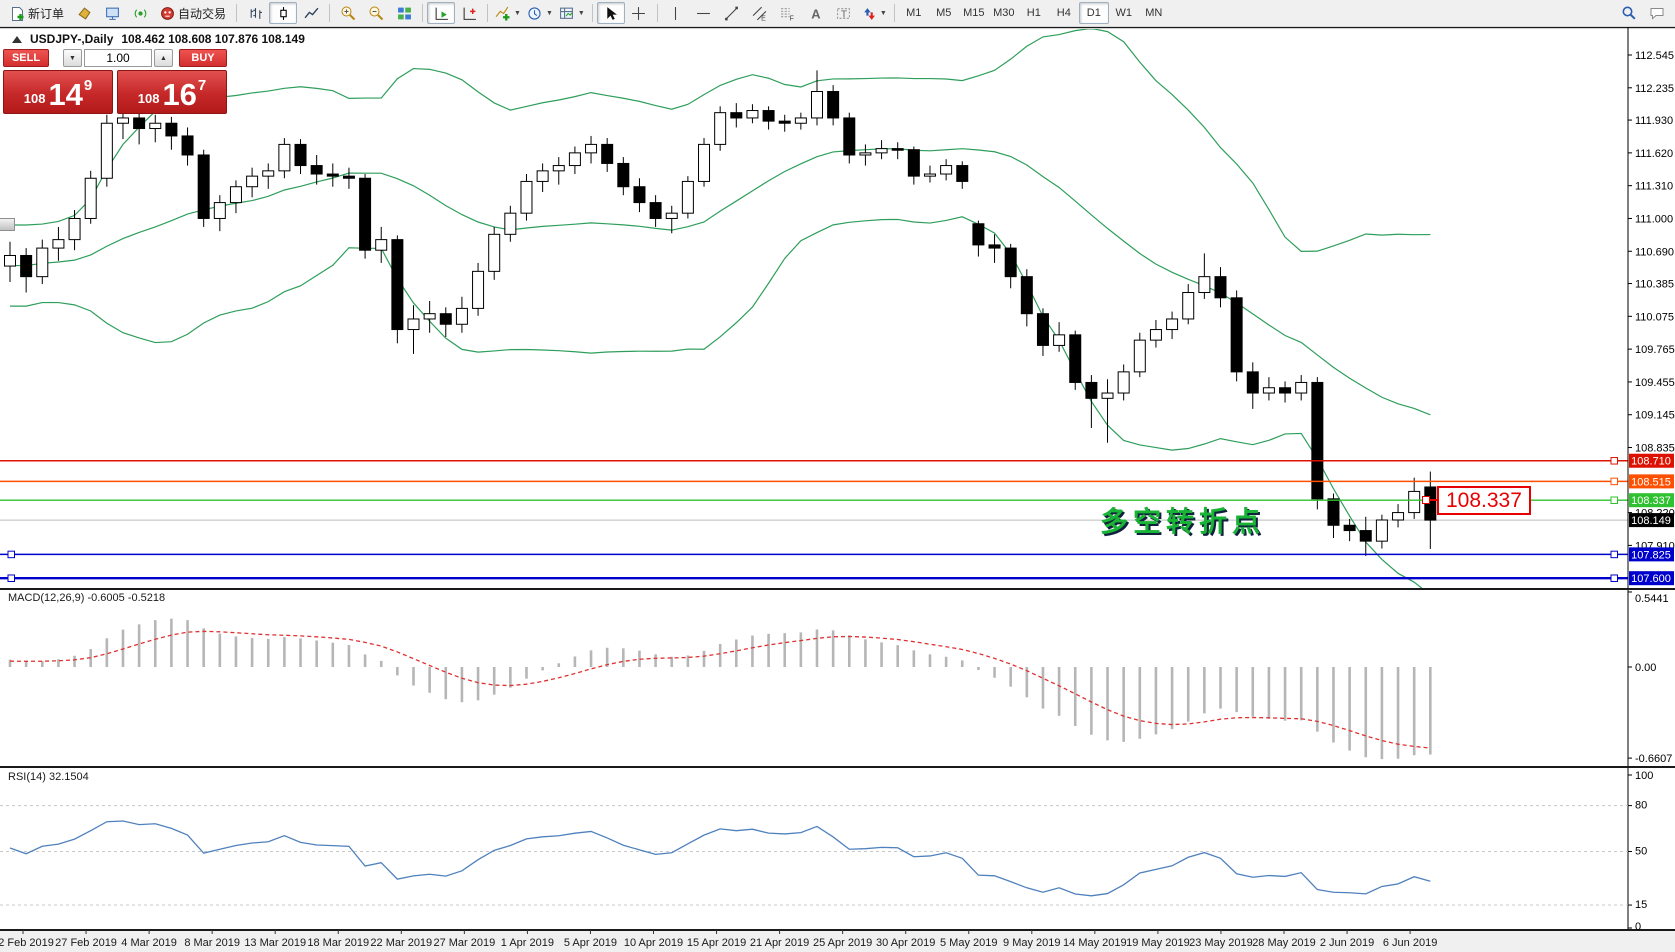 Image resolution: width=1675 pixels, height=952 pixels. I want to click on macd-signal-line, so click(720, 689).